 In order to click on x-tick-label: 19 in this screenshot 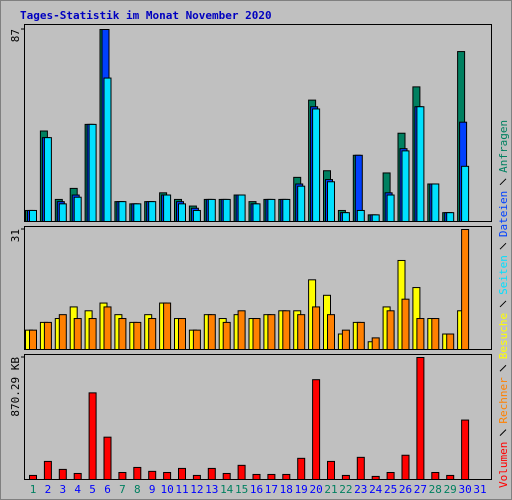, I will do `click(301, 489)`.